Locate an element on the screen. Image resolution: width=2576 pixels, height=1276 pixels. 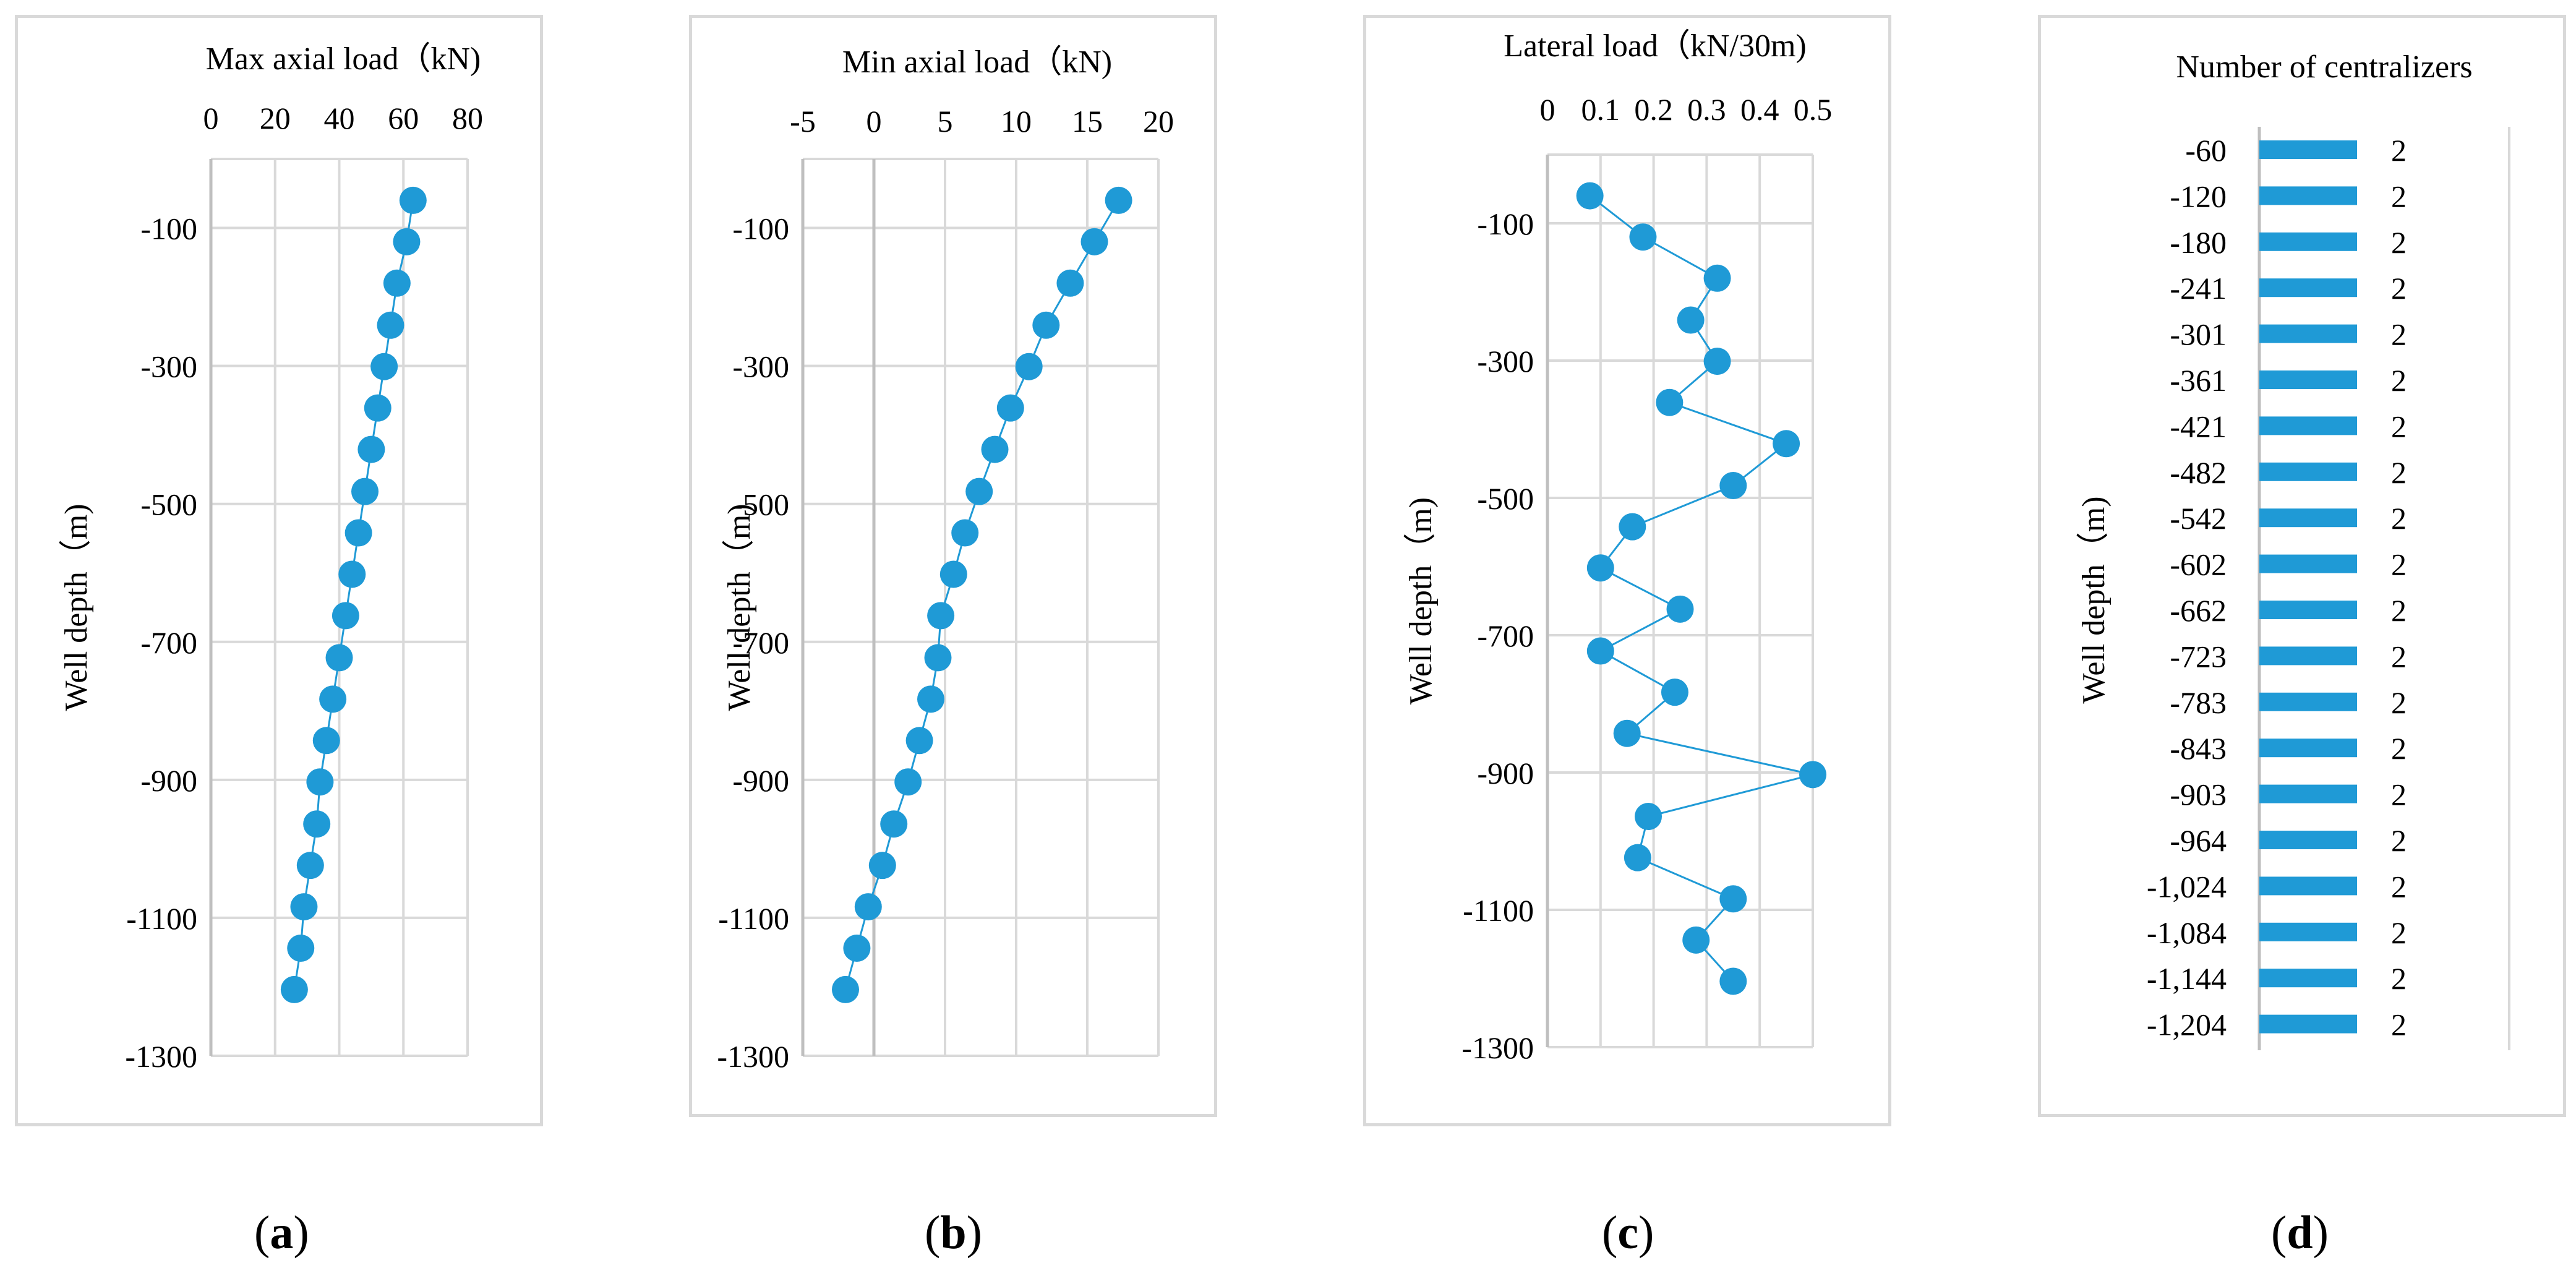
chart3-x-tick-label: 0.1 is located at coordinates (1600, 109).